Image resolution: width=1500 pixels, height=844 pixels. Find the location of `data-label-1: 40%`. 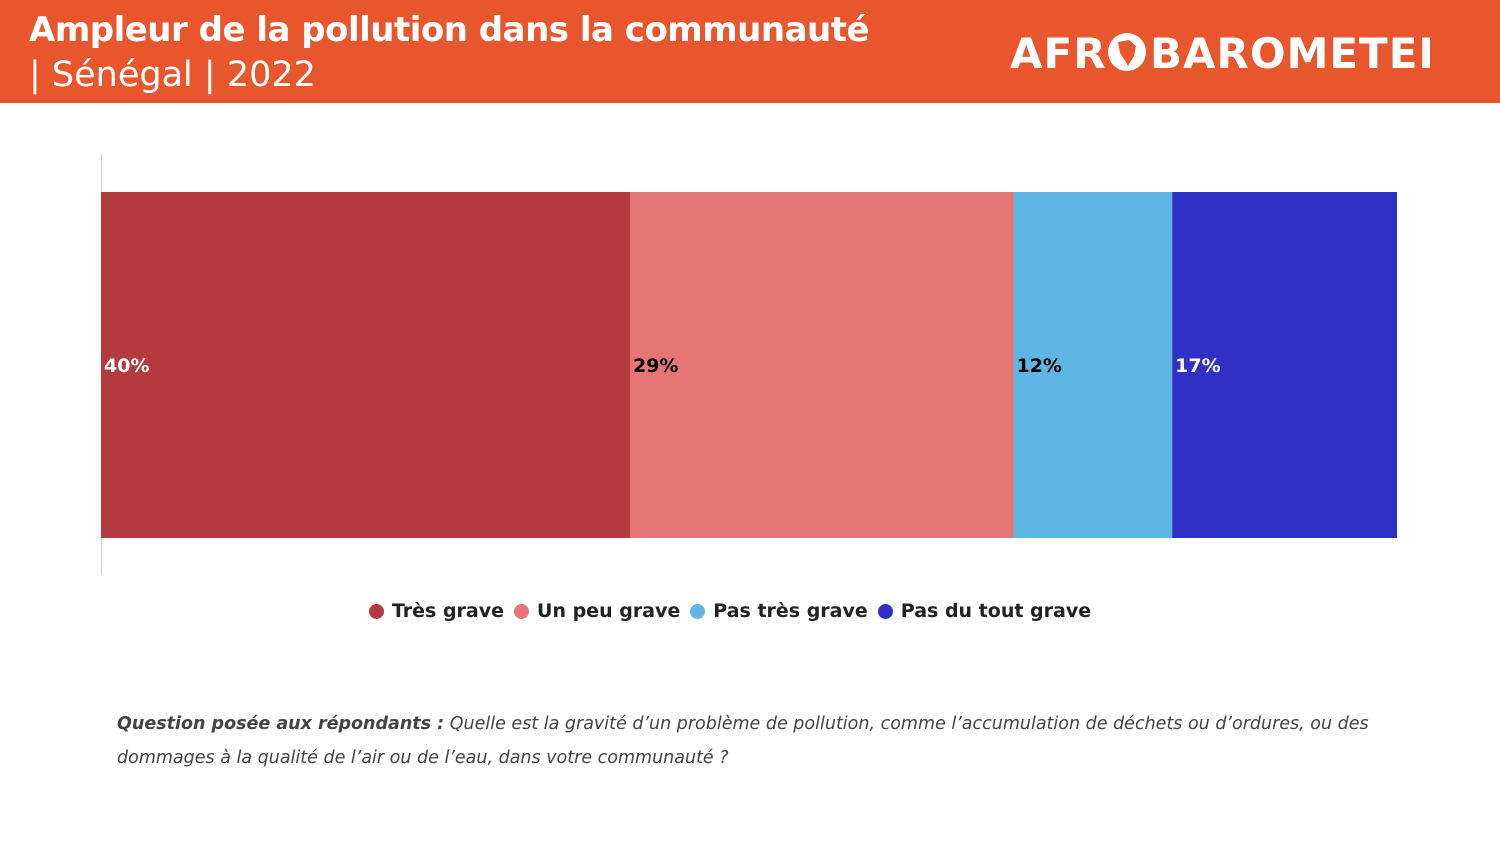

data-label-1: 40% is located at coordinates (126, 366).